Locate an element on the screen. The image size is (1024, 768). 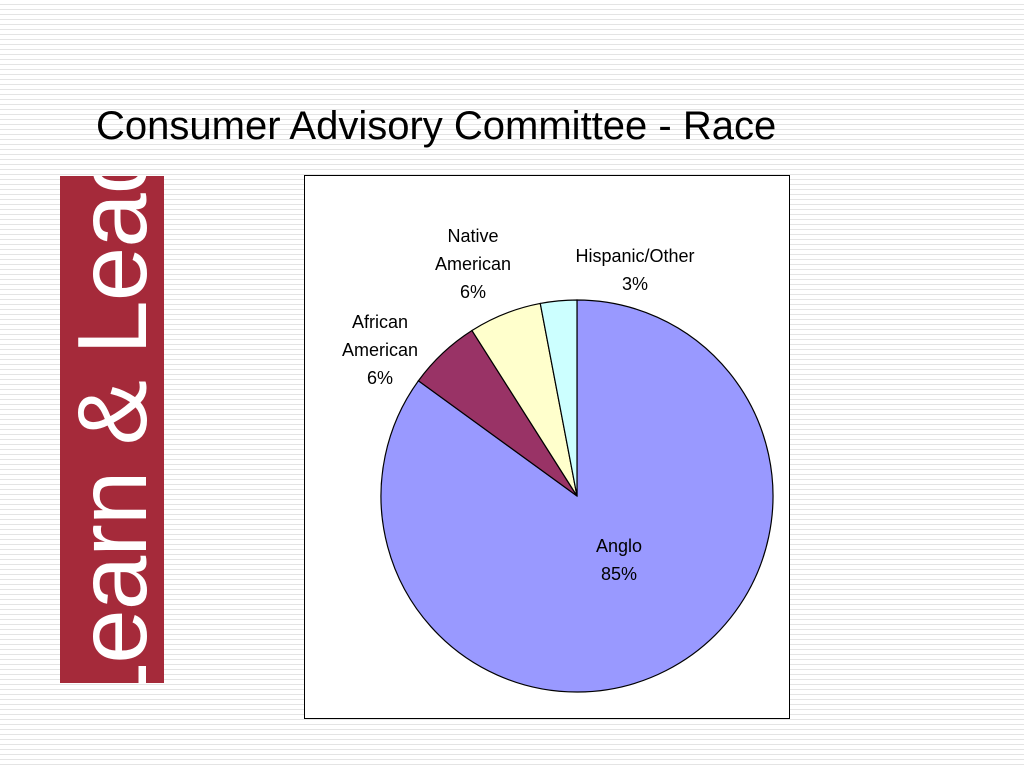
pie-label-african-american: African American 6% is located at coordinates (380, 350).